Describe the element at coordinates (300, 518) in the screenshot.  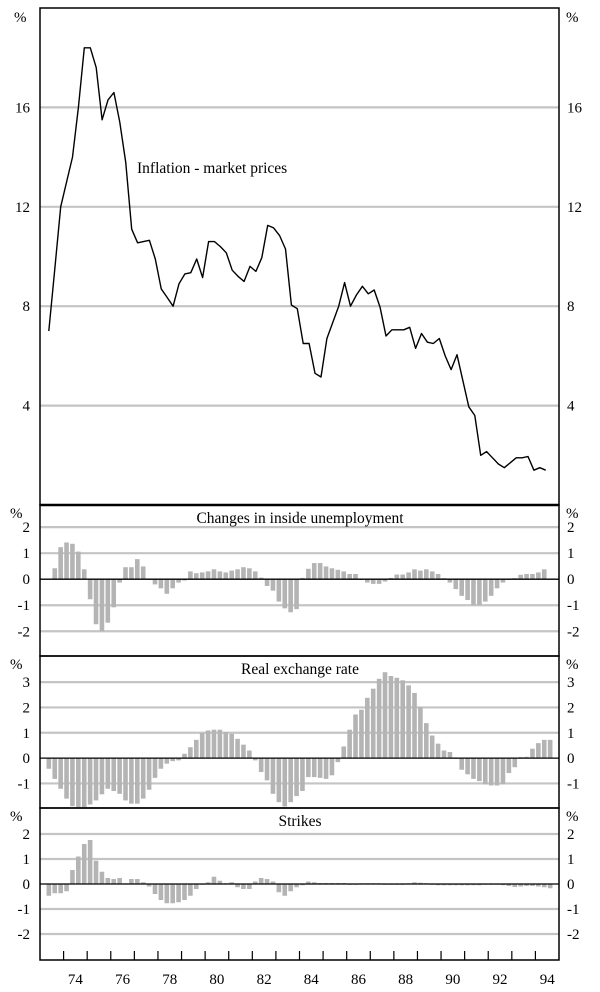
I see `panel-title: Changes in inside unemployment` at that location.